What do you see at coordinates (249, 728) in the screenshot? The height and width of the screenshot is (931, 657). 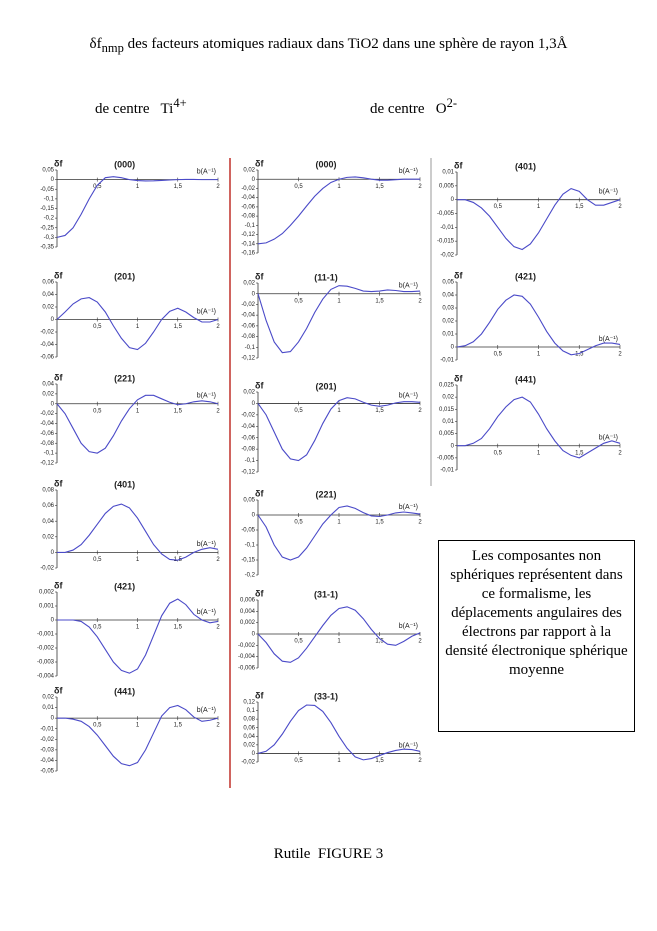 I see `y-tick-label: 0,06` at bounding box center [249, 728].